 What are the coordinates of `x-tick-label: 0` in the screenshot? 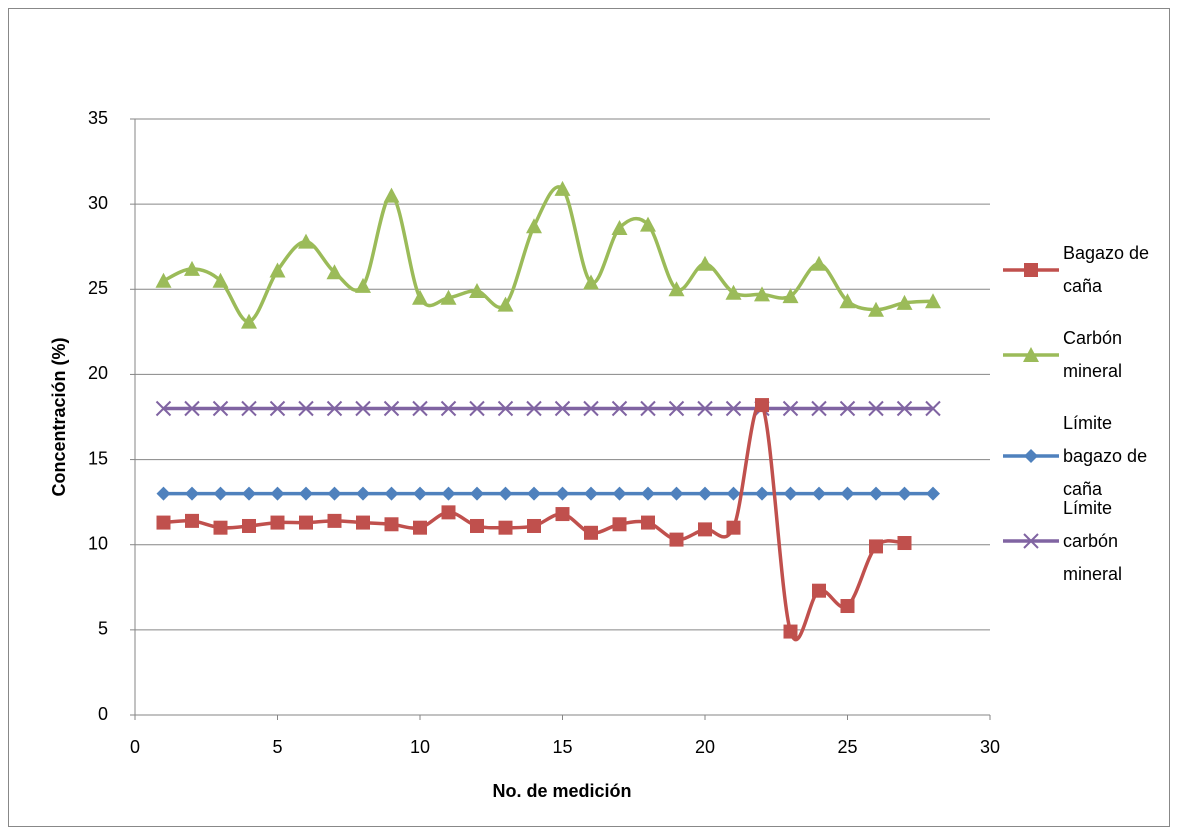 It's located at (135, 747).